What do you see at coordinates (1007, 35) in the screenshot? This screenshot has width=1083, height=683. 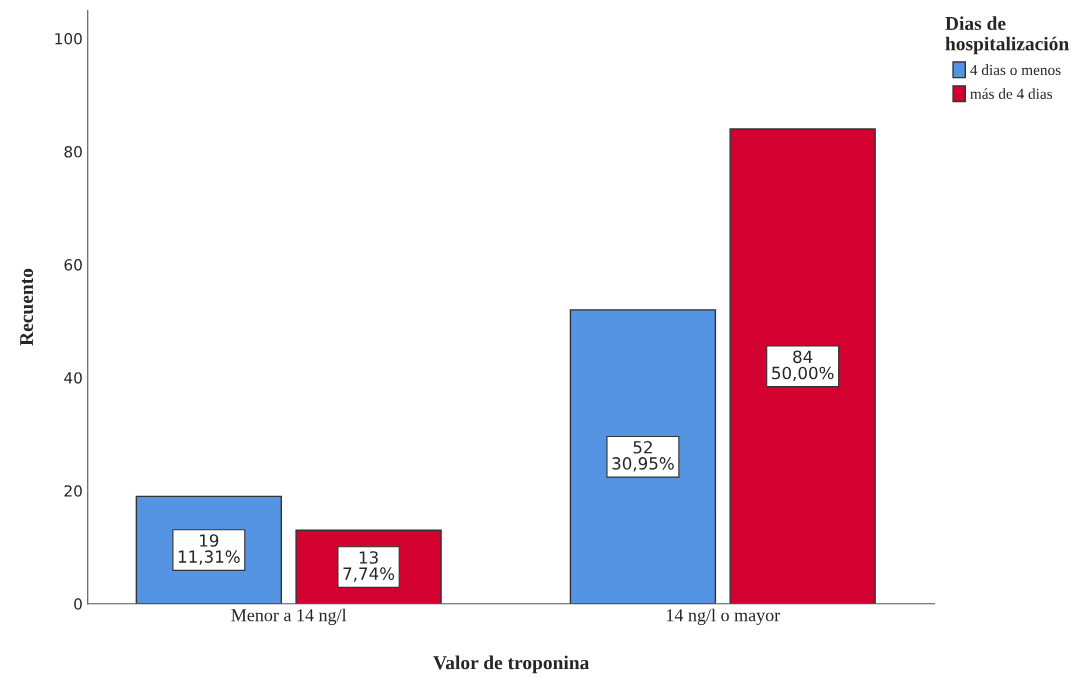 I see `legend-title: Dias de hospitalización` at bounding box center [1007, 35].